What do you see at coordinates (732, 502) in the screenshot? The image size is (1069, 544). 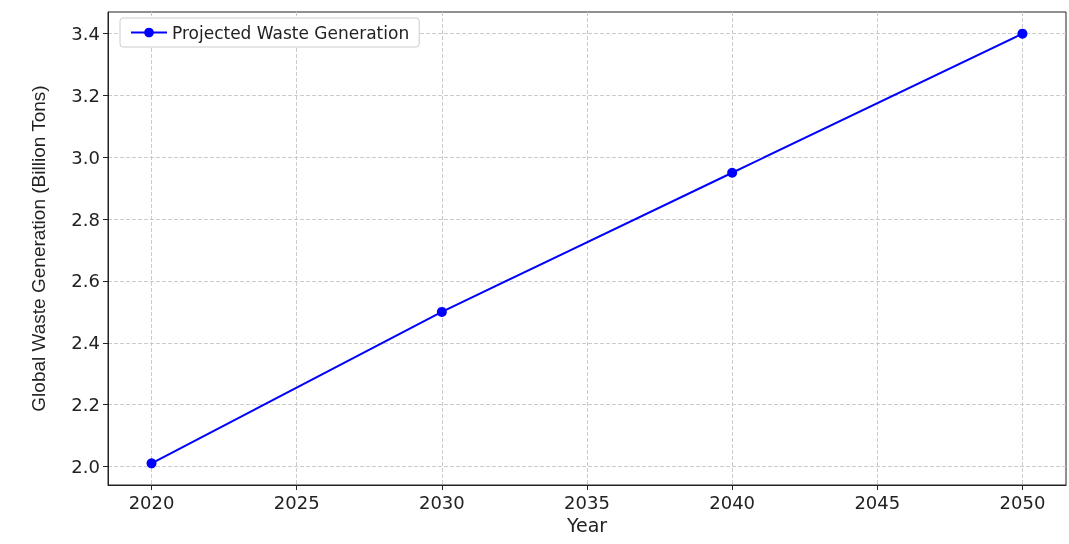 I see `x-tick-label: 2040` at bounding box center [732, 502].